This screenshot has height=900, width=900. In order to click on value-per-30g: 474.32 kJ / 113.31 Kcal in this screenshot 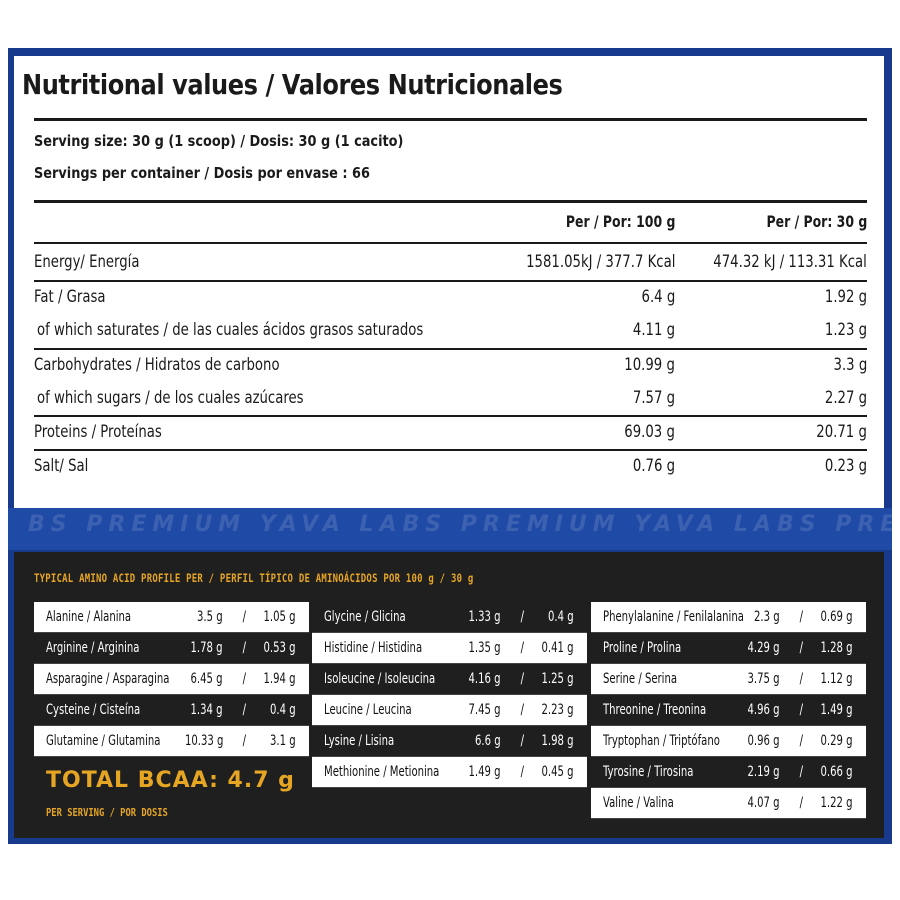, I will do `click(790, 262)`.